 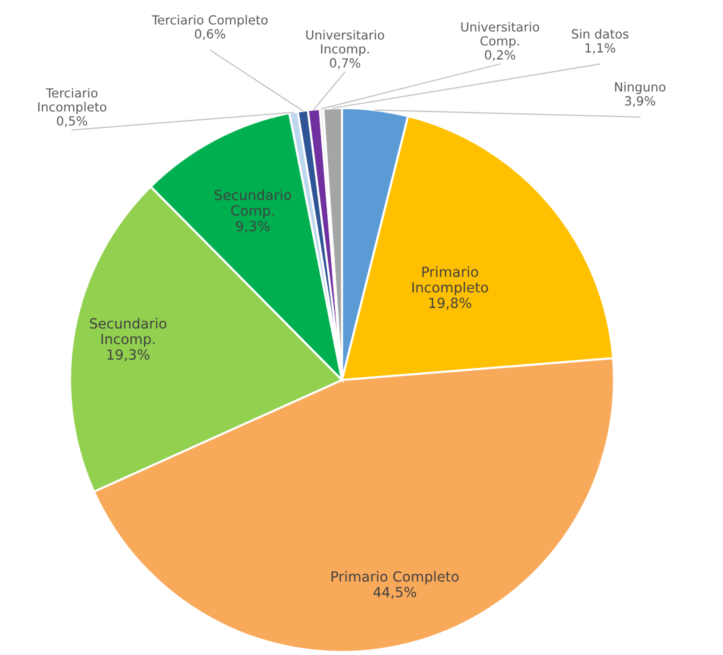 I want to click on slice-label: Secundario Comp., so click(x=253, y=204).